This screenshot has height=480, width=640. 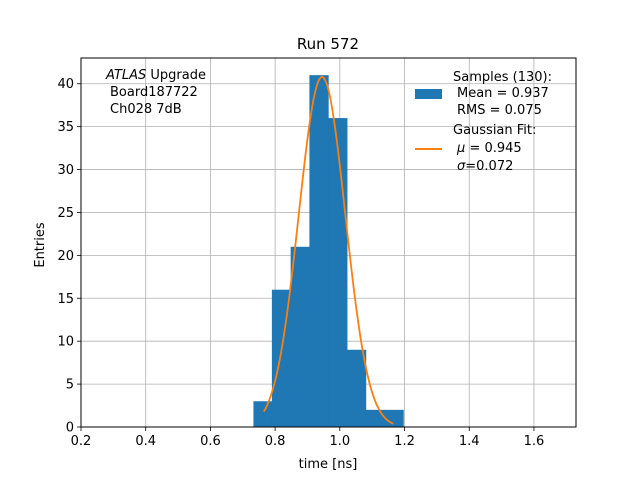 I want to click on annotation-box: ATLAS Upgrade Board187722 Ch028 7dB, so click(x=155, y=92).